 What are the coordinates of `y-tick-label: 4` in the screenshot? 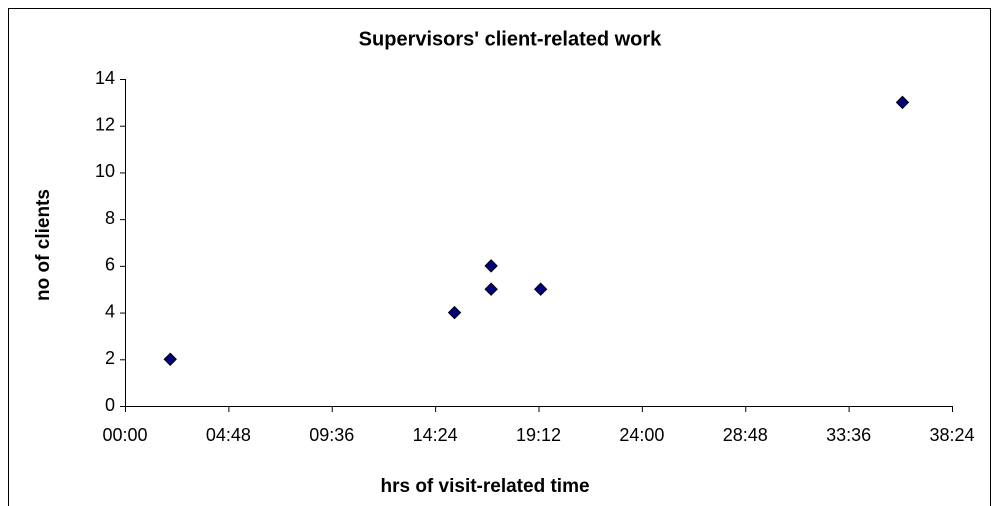 It's located at (110, 311).